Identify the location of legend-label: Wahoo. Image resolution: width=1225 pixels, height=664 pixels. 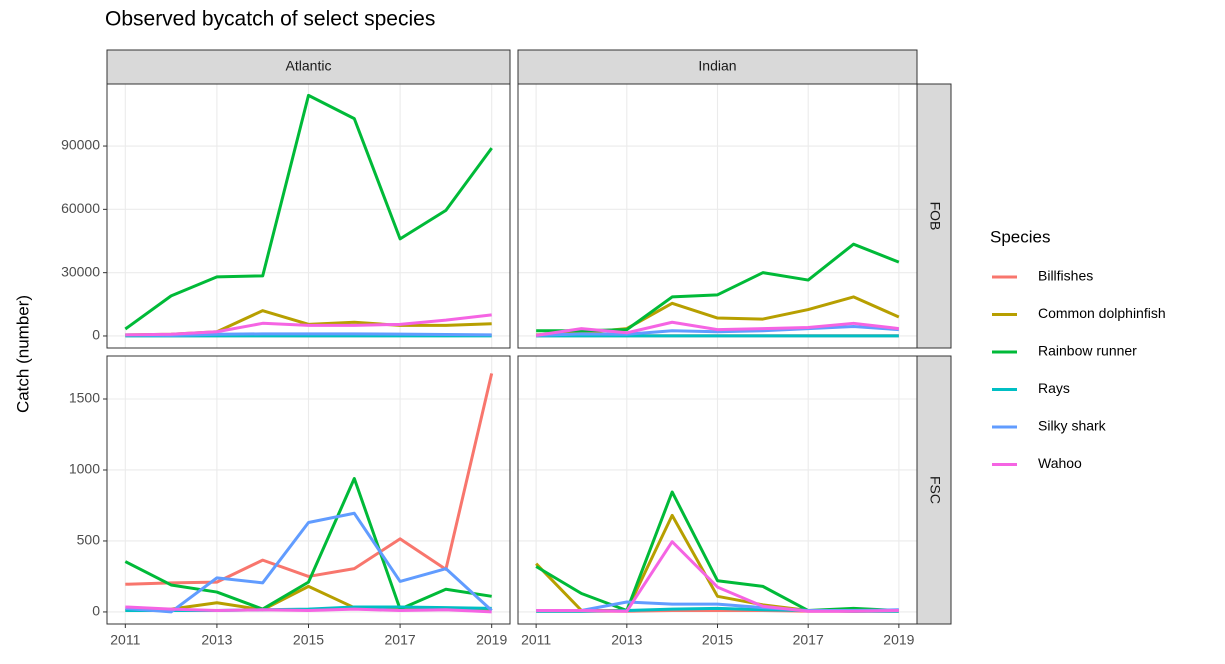
(1060, 463).